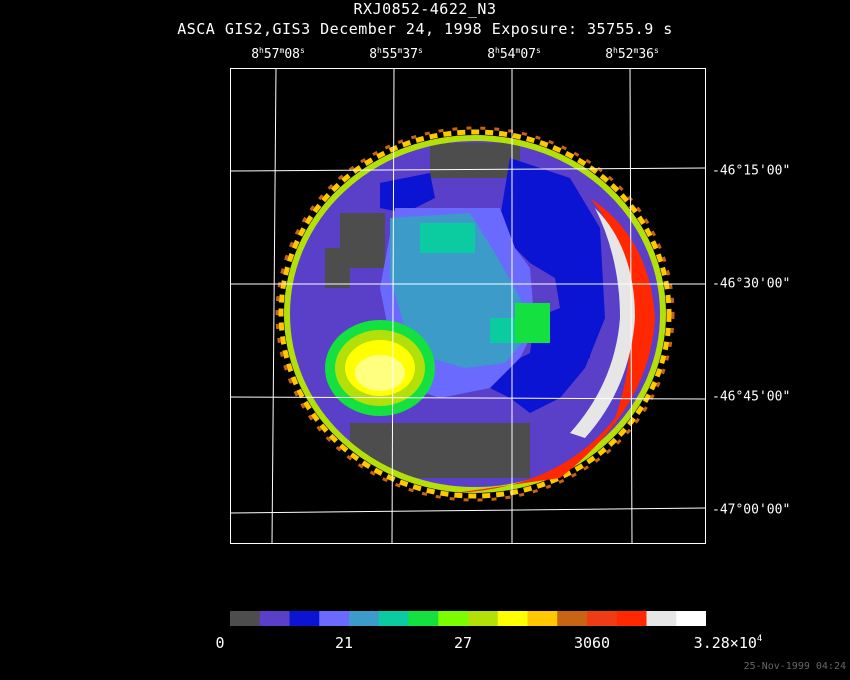 The width and height of the screenshot is (850, 680). What do you see at coordinates (632, 54) in the screenshot?
I see `ra-label-4: 8h52m36s` at bounding box center [632, 54].